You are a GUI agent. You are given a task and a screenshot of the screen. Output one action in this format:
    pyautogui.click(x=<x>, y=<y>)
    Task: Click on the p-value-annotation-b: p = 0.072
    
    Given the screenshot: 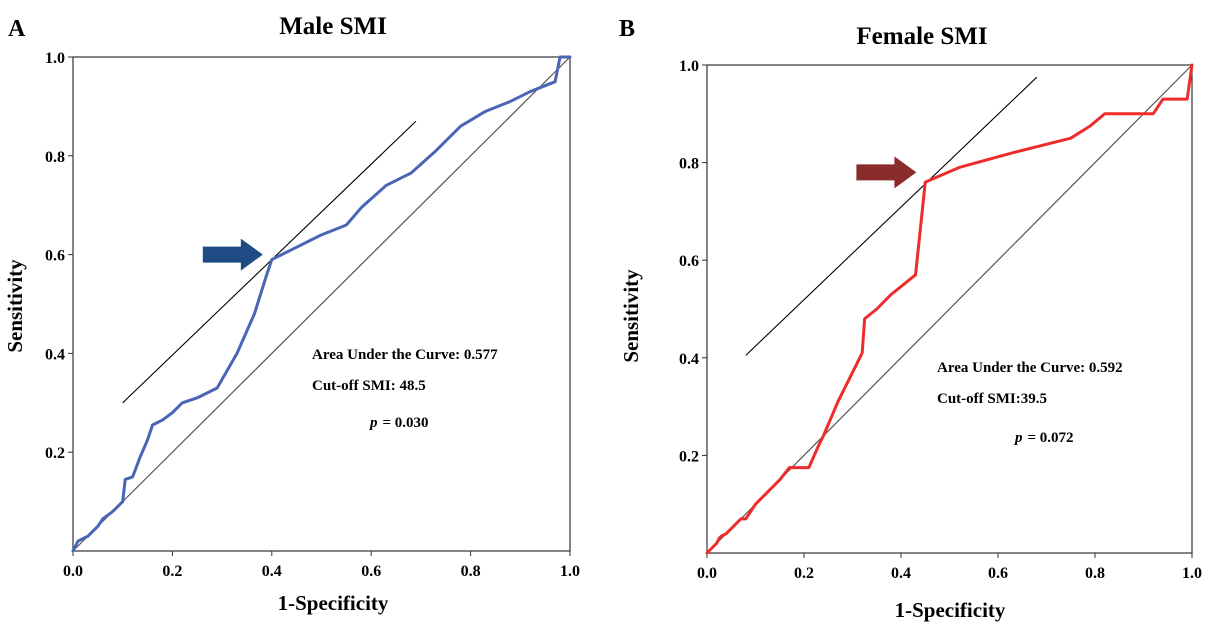 What is the action you would take?
    pyautogui.click(x=1043, y=438)
    